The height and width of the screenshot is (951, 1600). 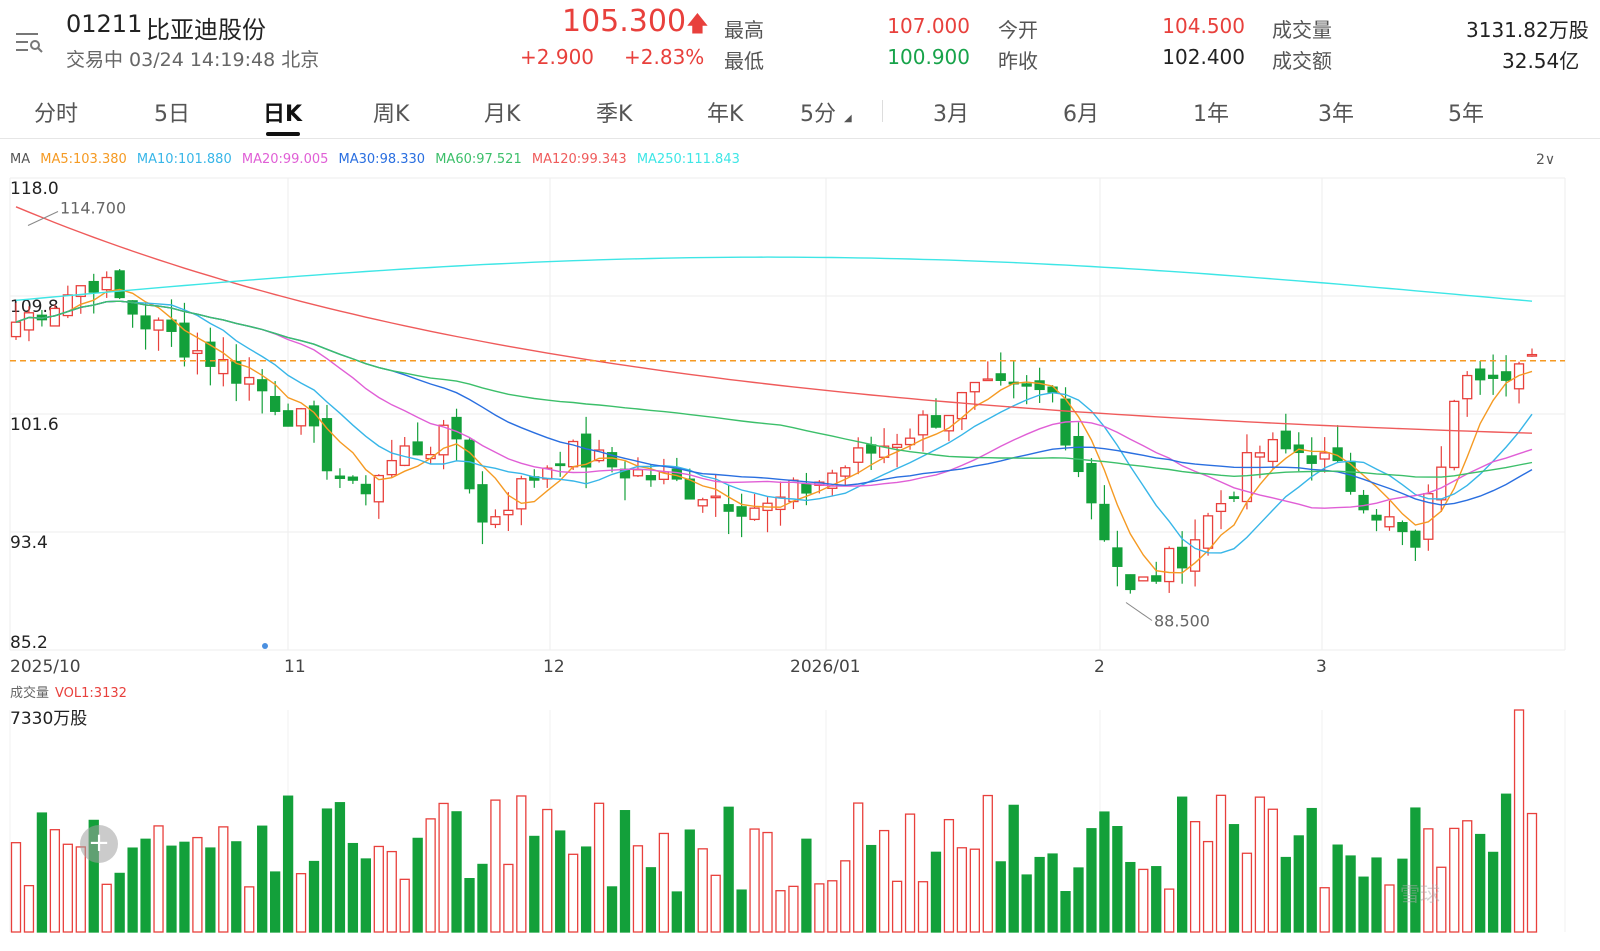 I want to click on y-tick-label: 85.2, so click(x=29, y=643).